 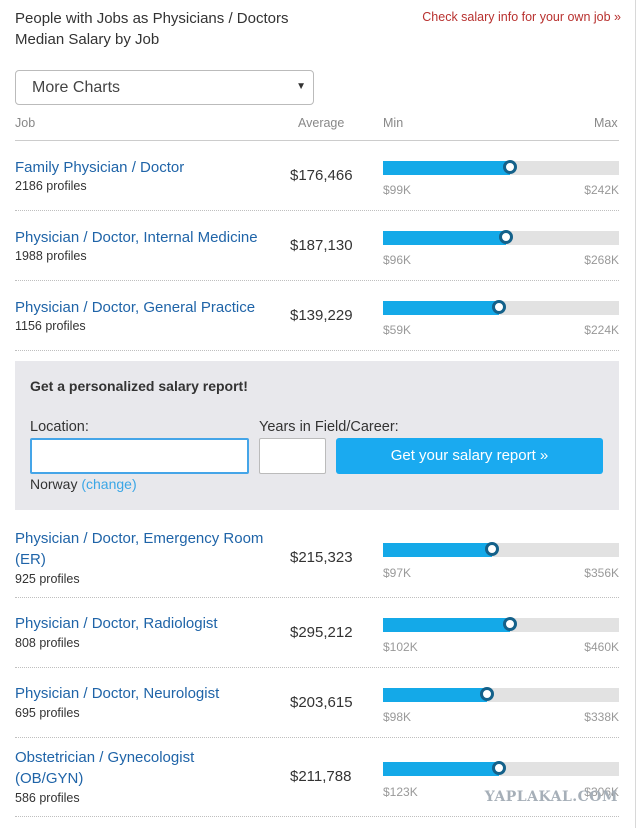 I want to click on average-salary: $215,323, so click(x=321, y=557).